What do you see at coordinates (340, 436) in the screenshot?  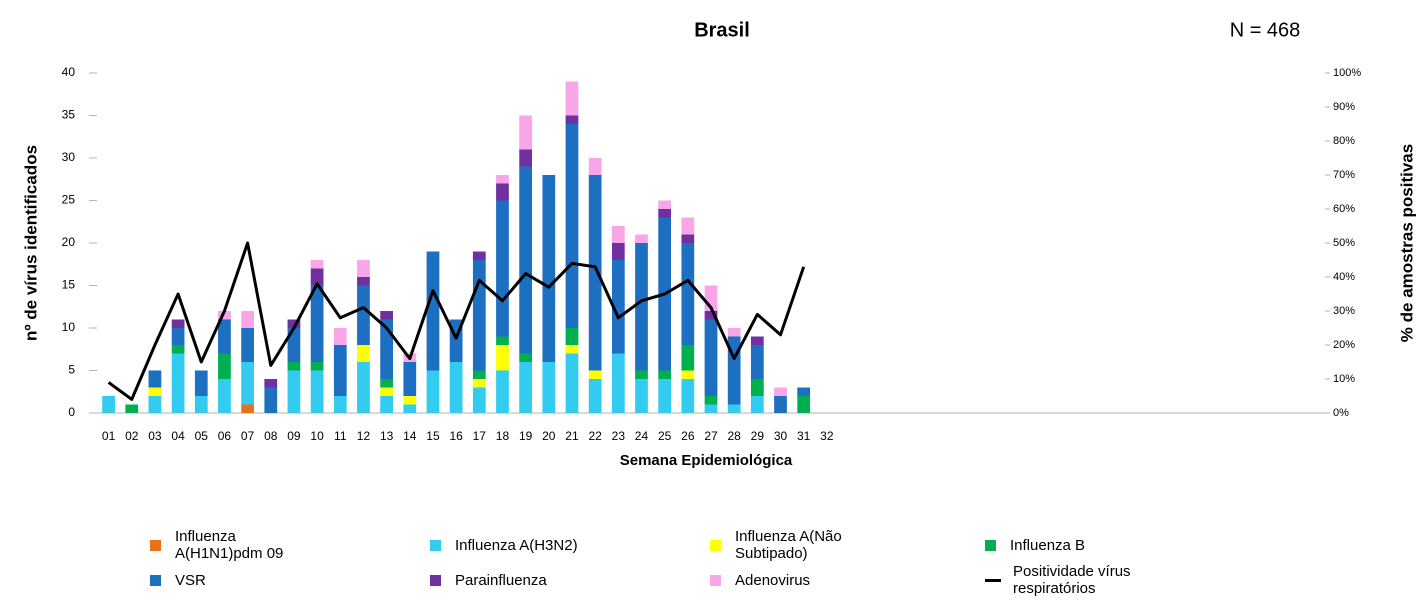 I see `x-tick-label: 11` at bounding box center [340, 436].